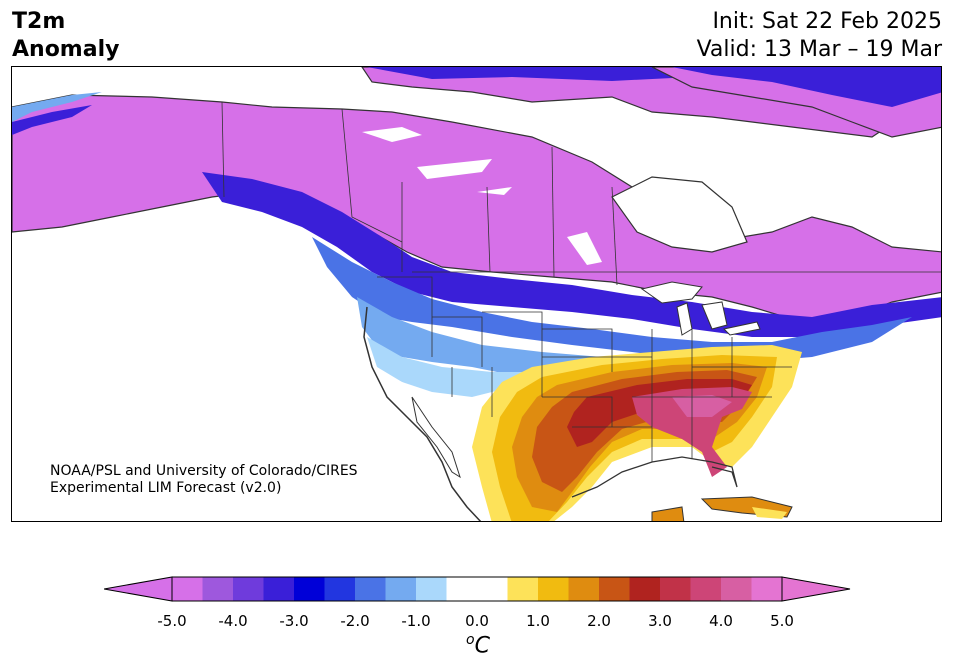 This screenshot has width=954, height=671. What do you see at coordinates (679, 214) in the screenshot?
I see `hudson-bay` at bounding box center [679, 214].